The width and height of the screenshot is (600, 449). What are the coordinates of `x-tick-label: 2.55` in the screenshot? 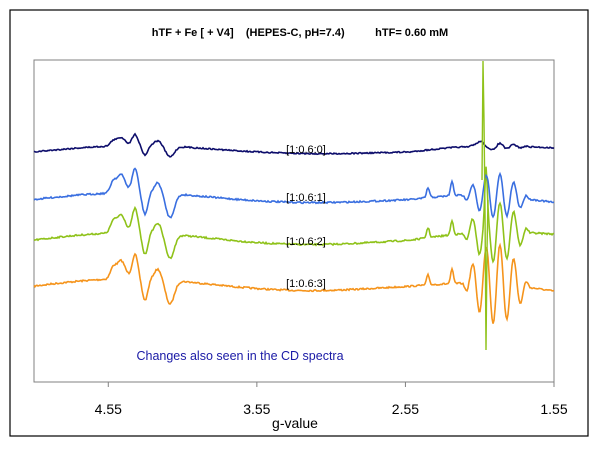 It's located at (405, 409).